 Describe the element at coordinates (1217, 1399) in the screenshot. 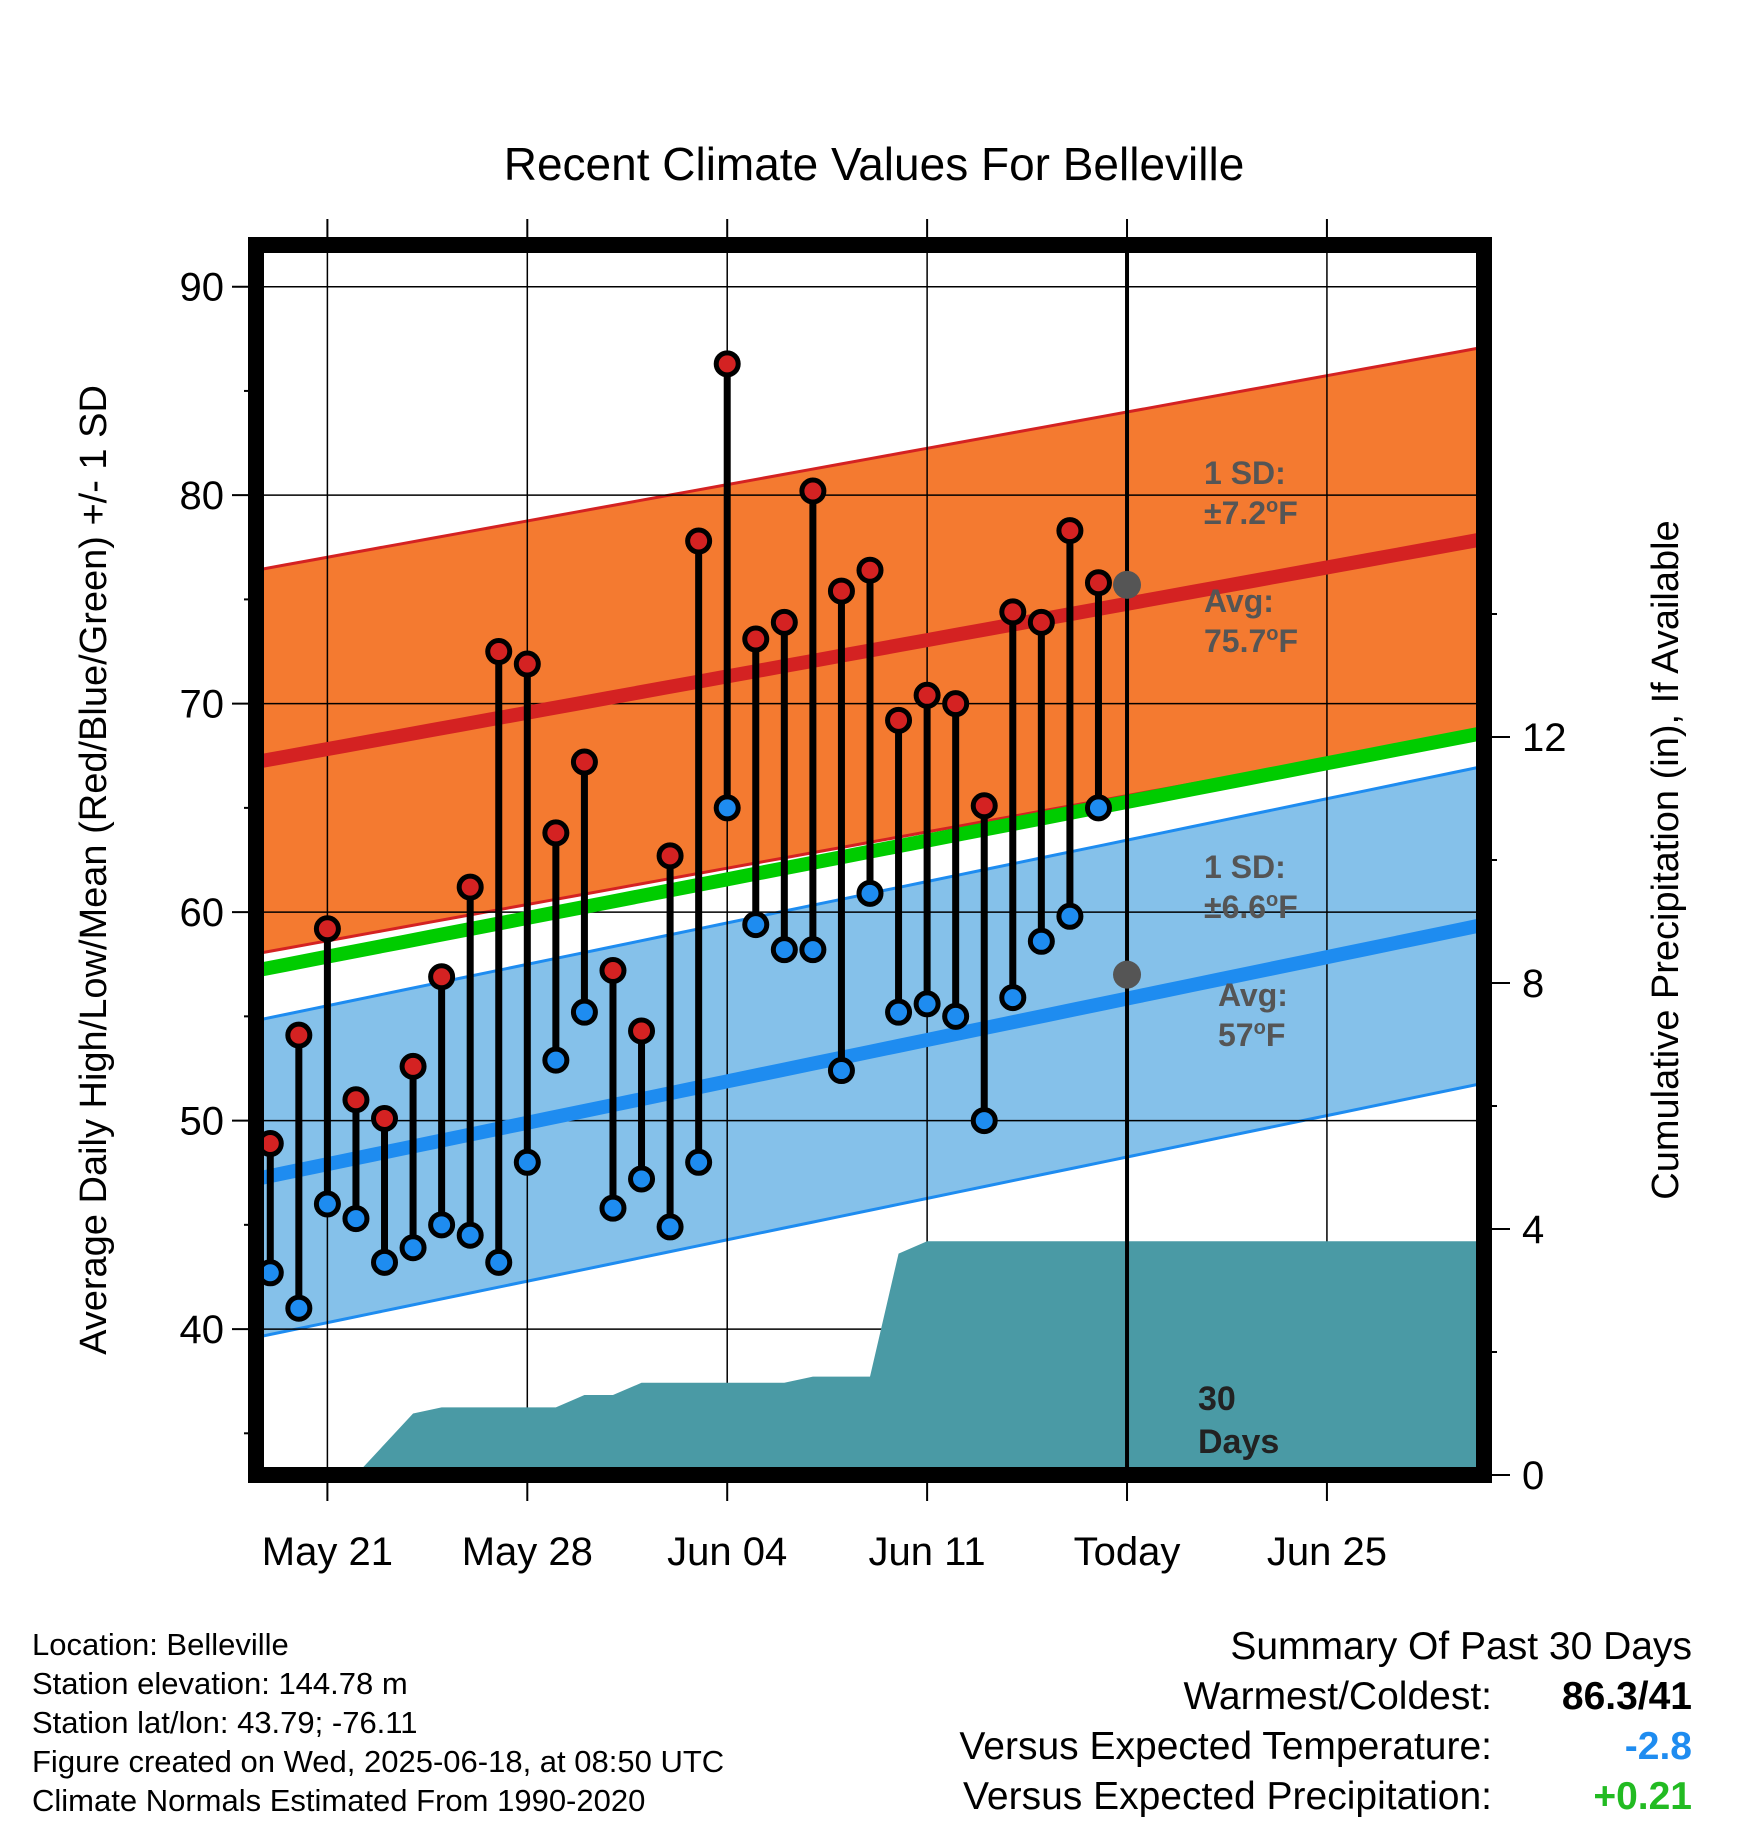

I see `window-days-number: 30` at that location.